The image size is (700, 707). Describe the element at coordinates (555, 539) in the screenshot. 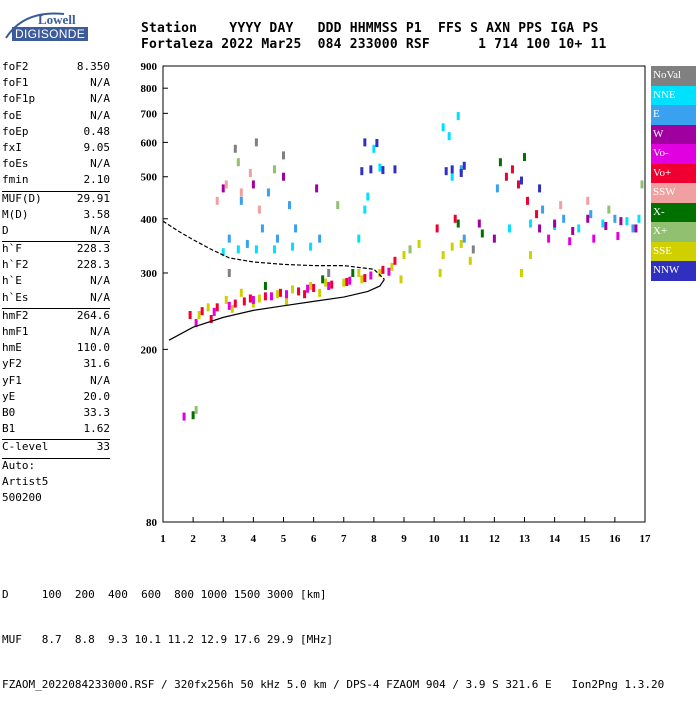

I see `x-tick-label: 14` at that location.